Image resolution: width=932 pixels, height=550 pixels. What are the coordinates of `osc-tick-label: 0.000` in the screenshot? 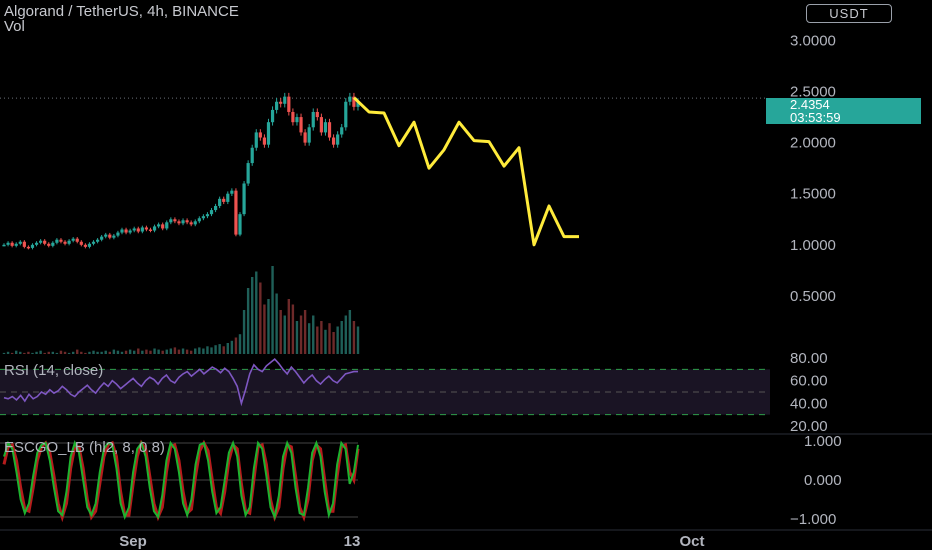 It's located at (823, 480).